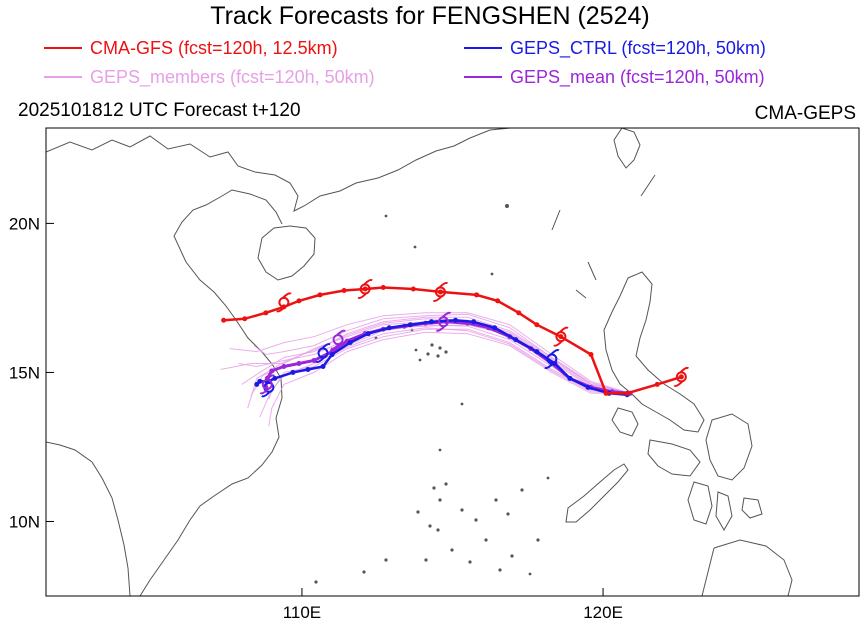  Describe the element at coordinates (302, 612) in the screenshot. I see `x-tick-label-0: 110E` at that location.